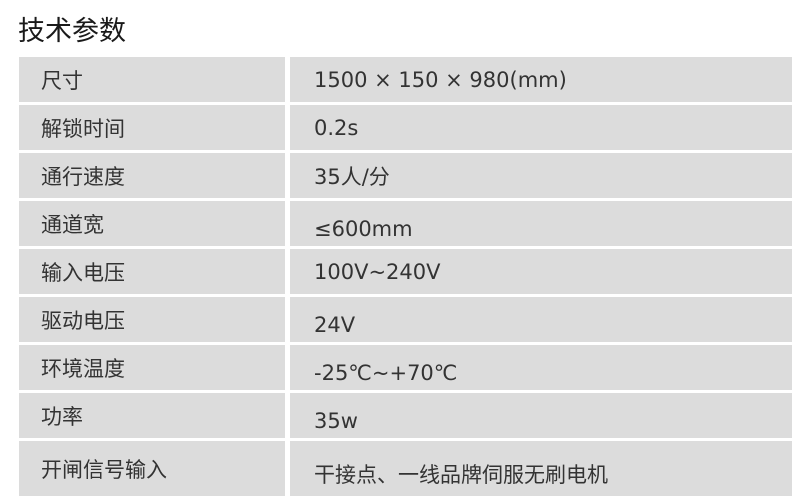  Describe the element at coordinates (541, 415) in the screenshot. I see `spec-value: 35w` at that location.